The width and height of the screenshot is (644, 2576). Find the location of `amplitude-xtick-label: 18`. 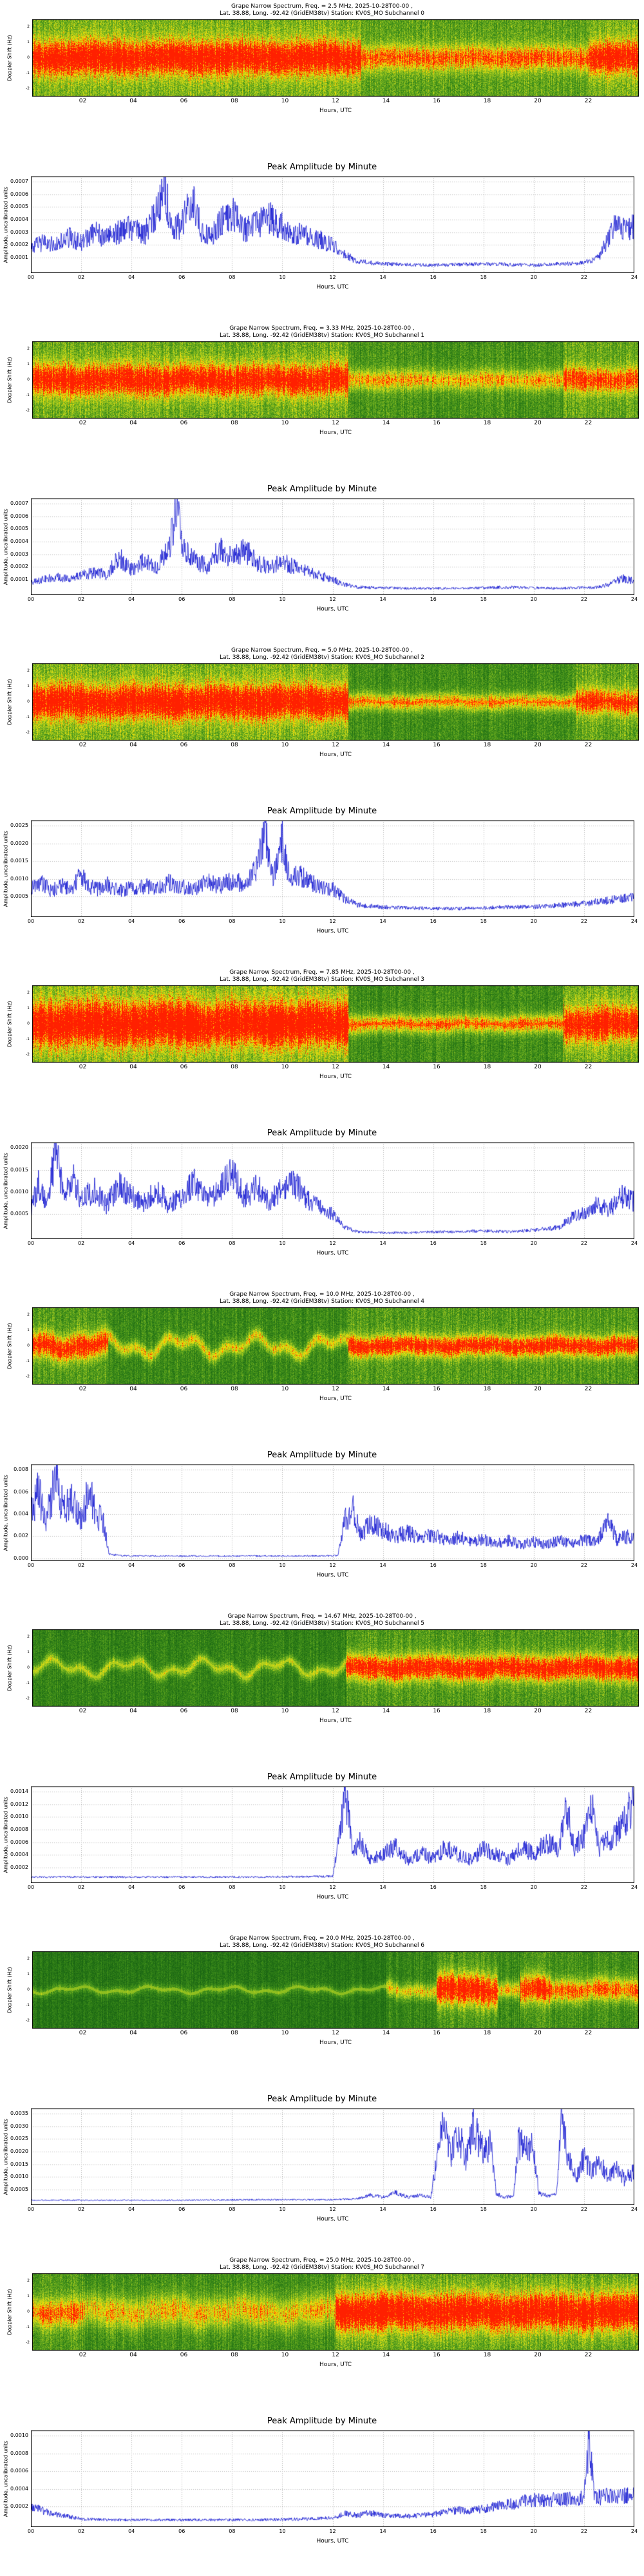

amplitude-xtick-label: 18 is located at coordinates (483, 277).